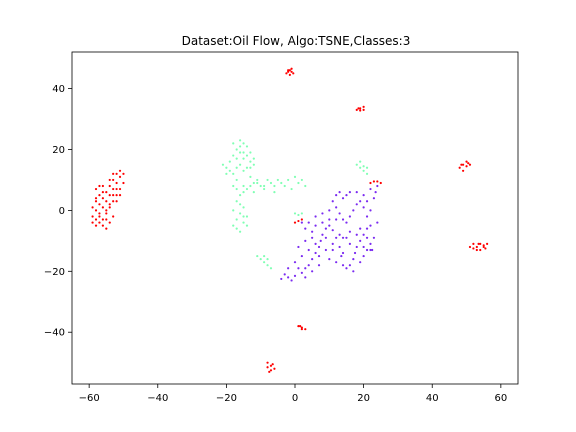  I want to click on x-tick-label: −20, so click(226, 398).